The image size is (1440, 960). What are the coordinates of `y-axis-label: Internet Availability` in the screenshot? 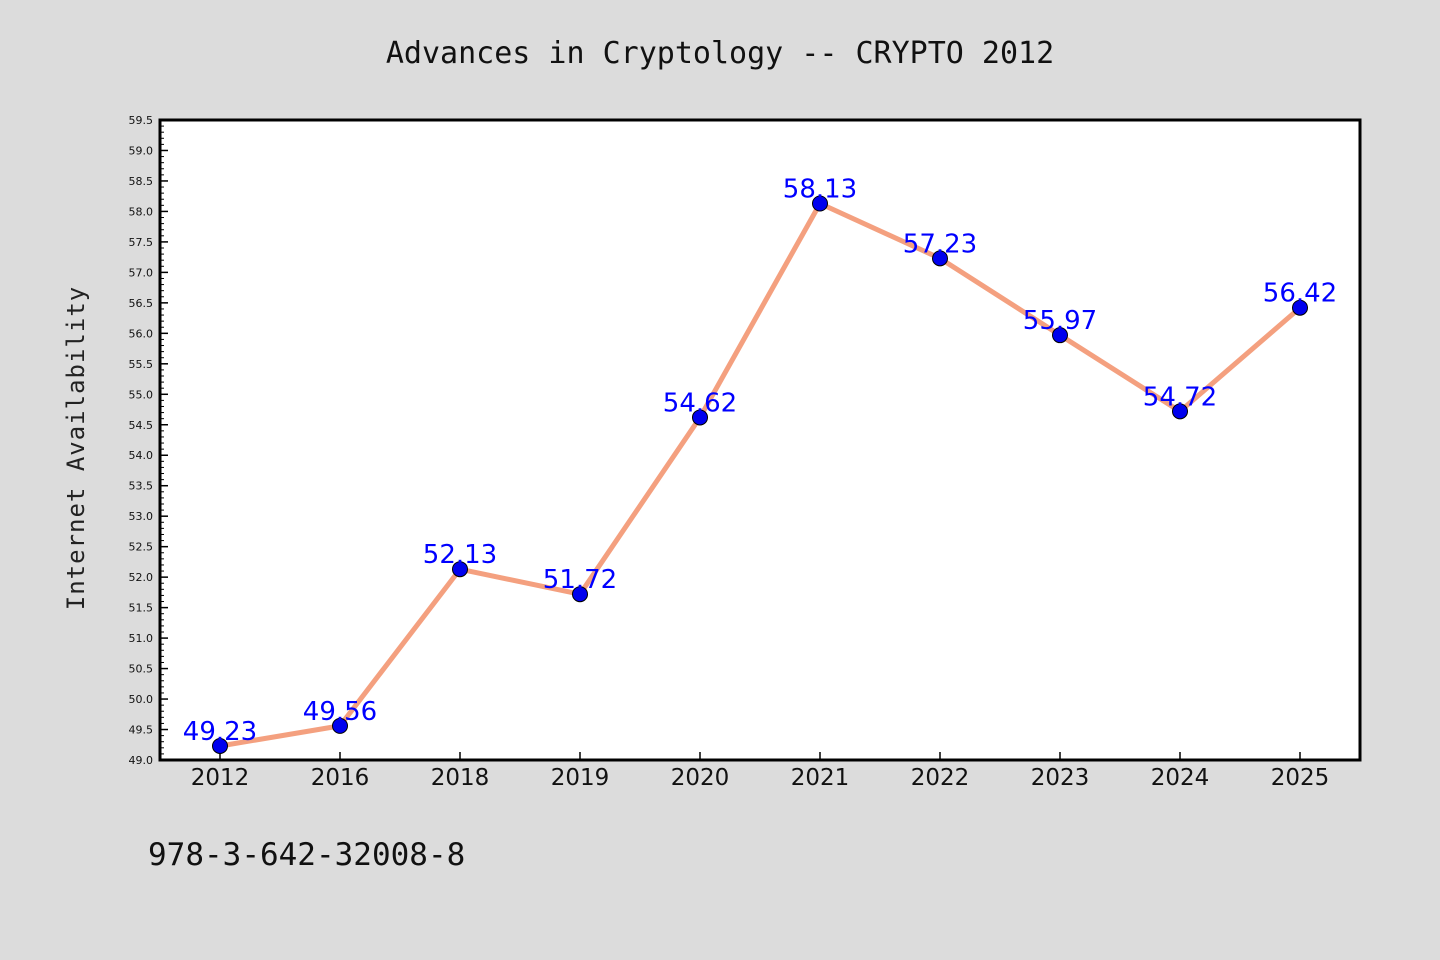 It's located at (76, 448).